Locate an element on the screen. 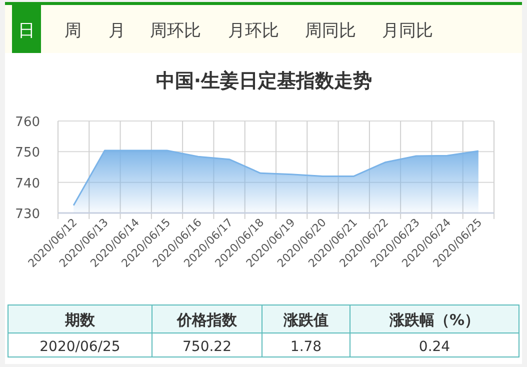 The image size is (527, 367). text: 1.78 is located at coordinates (306, 347).